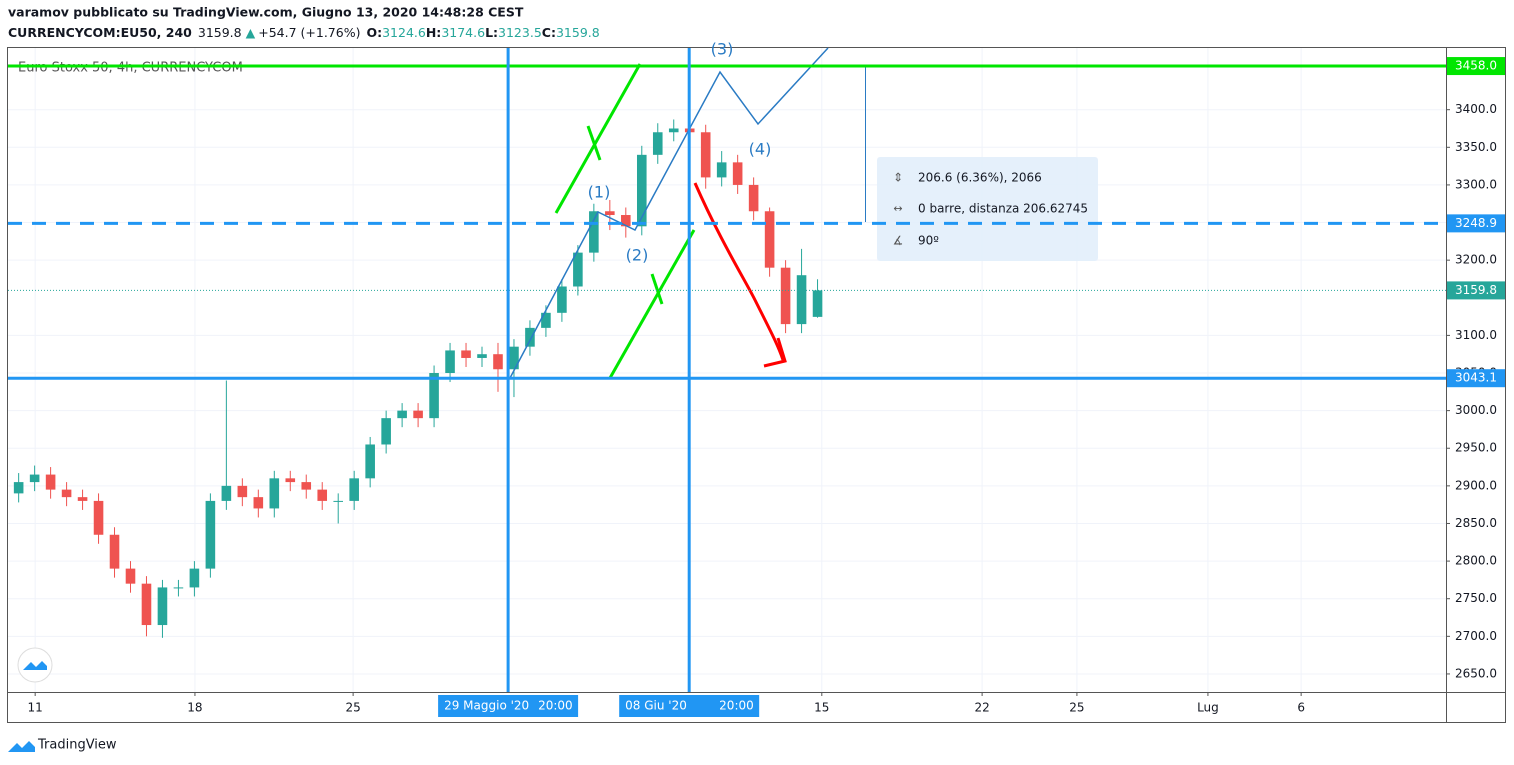 Image resolution: width=1514 pixels, height=765 pixels. What do you see at coordinates (1476, 223) in the screenshot?
I see `price-label: 3248.9` at bounding box center [1476, 223].